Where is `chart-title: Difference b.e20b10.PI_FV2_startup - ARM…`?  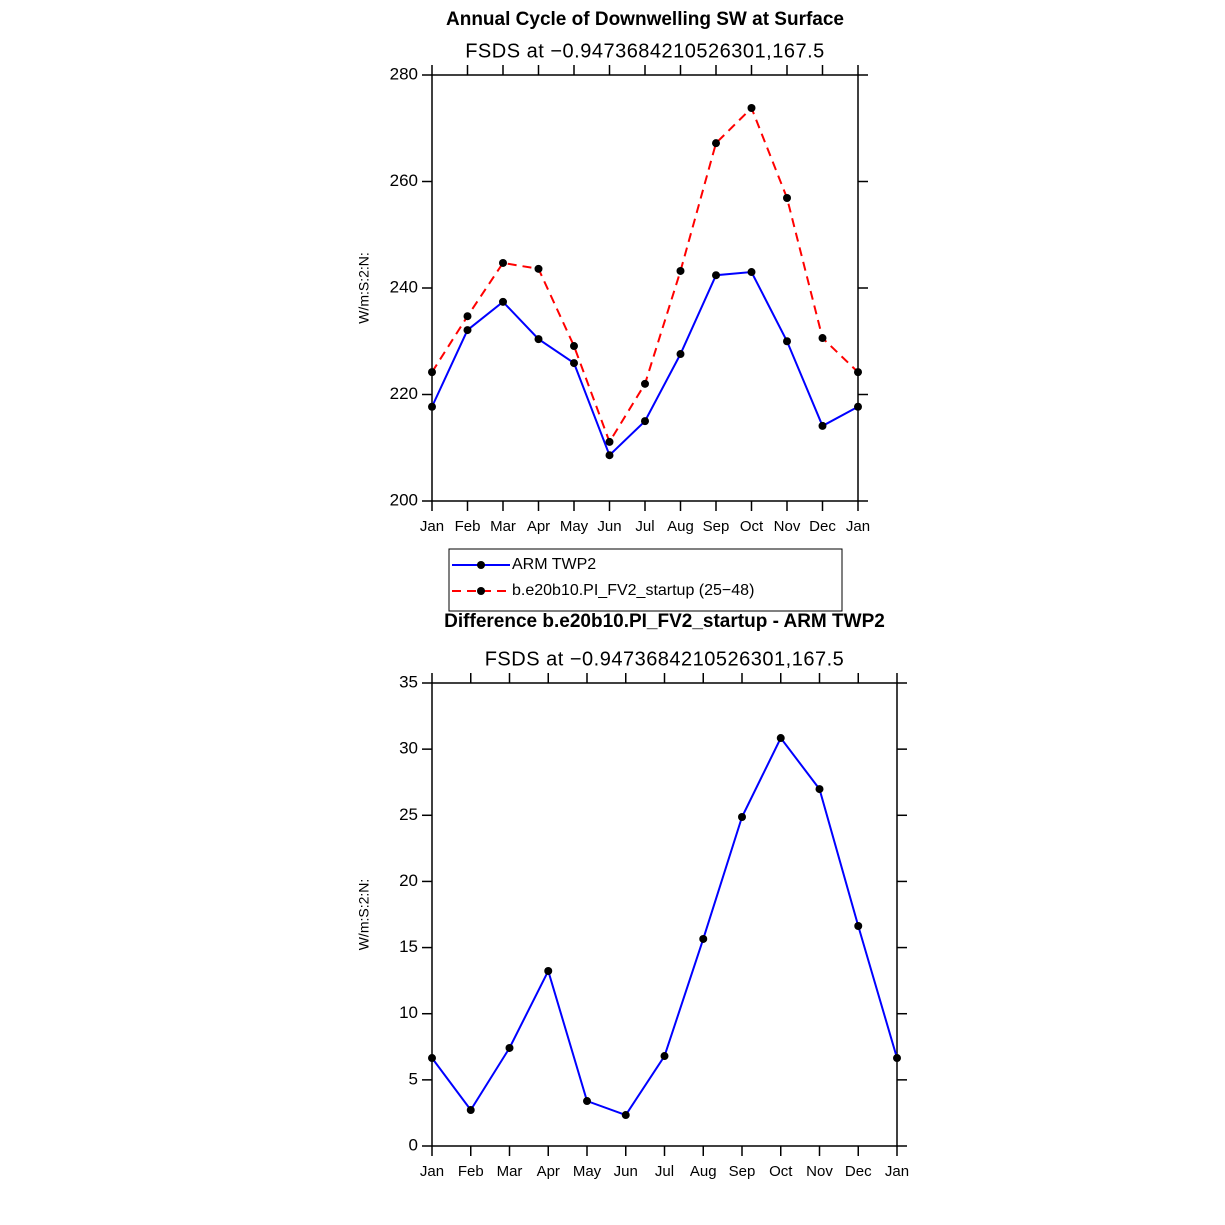 chart-title: Difference b.e20b10.PI_FV2_startup - ARM… is located at coordinates (664, 621).